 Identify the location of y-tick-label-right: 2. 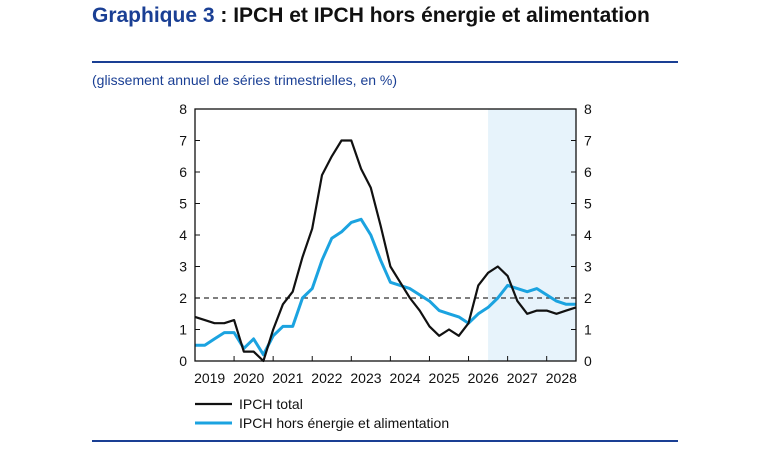
(588, 298).